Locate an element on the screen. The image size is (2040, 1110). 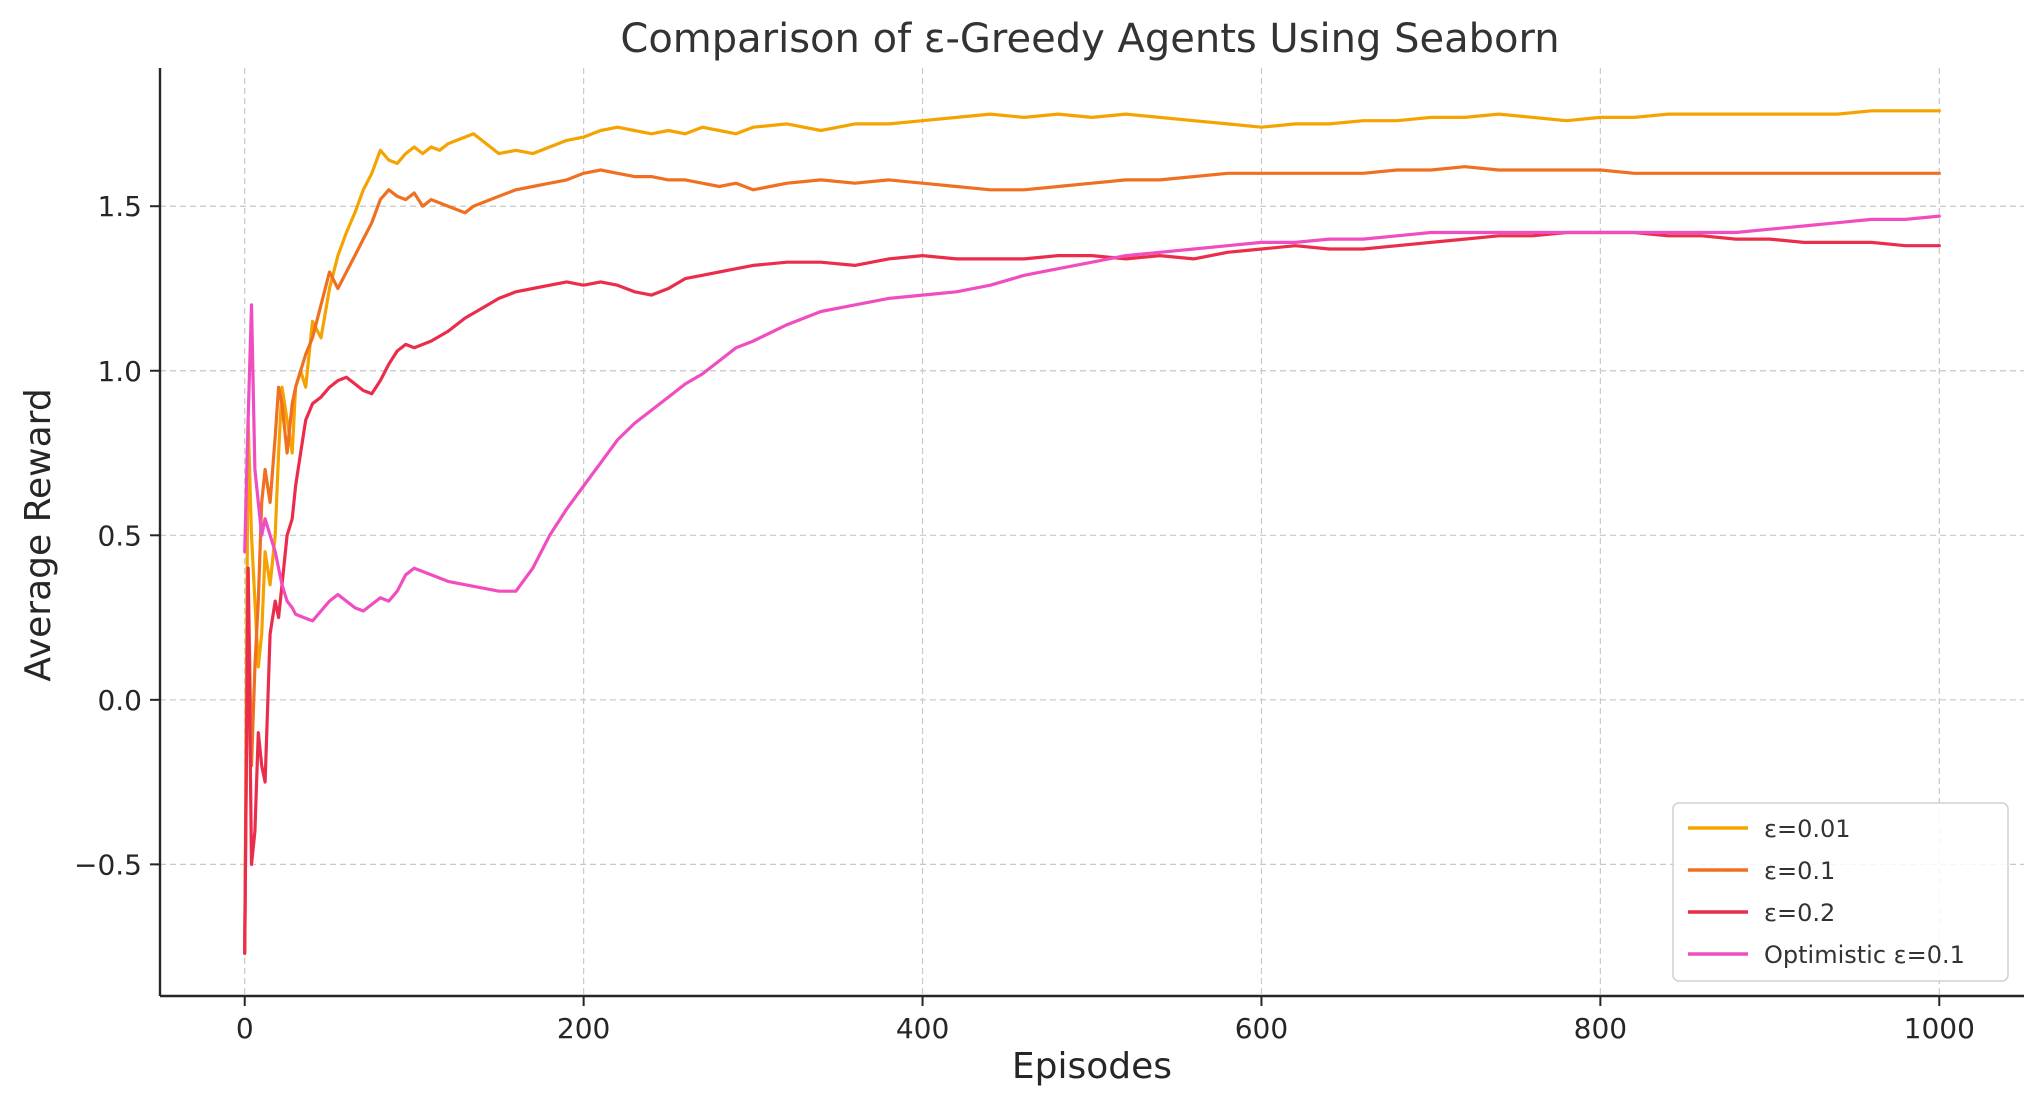
y-tick-label: 1.5 is located at coordinates (119, 206).